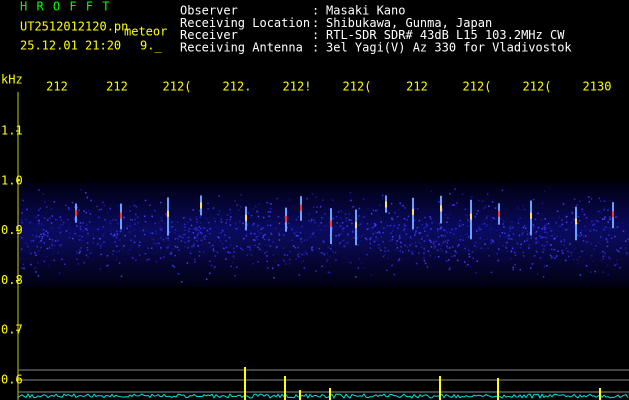 Image resolution: width=629 pixels, height=400 pixels. I want to click on time-label: 212, so click(417, 87).